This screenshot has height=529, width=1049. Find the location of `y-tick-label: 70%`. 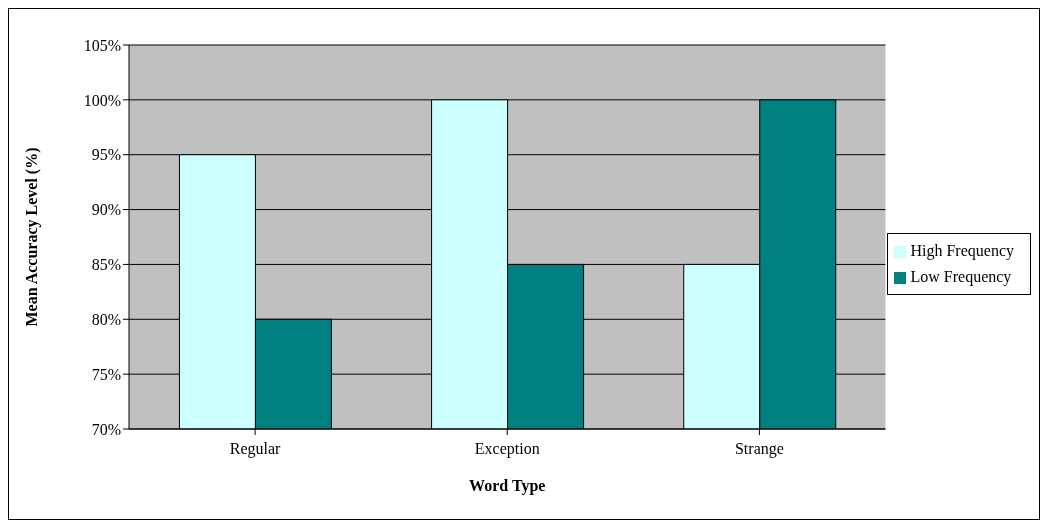

y-tick-label: 70% is located at coordinates (106, 429).